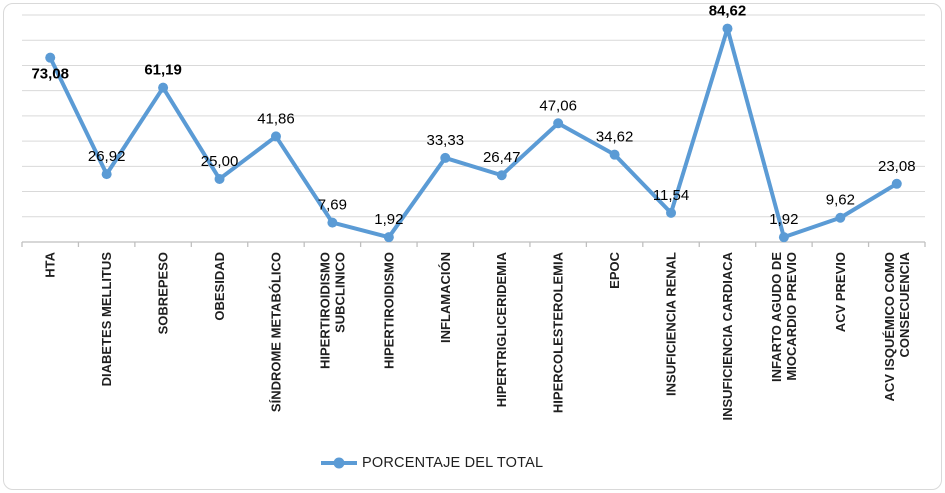 This screenshot has height=493, width=945. What do you see at coordinates (339, 292) in the screenshot?
I see `category-label: SUBCLINICO` at bounding box center [339, 292].